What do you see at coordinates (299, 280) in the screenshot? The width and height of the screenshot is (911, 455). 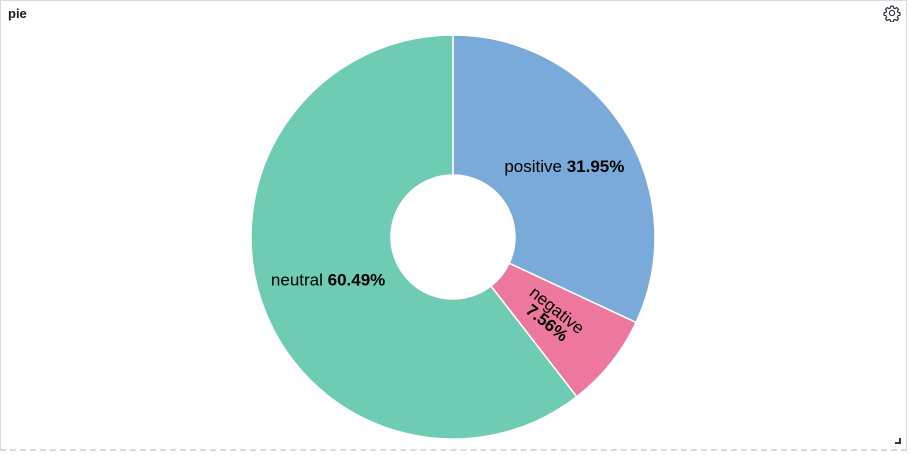 I see `slice-label-name: neutral` at bounding box center [299, 280].